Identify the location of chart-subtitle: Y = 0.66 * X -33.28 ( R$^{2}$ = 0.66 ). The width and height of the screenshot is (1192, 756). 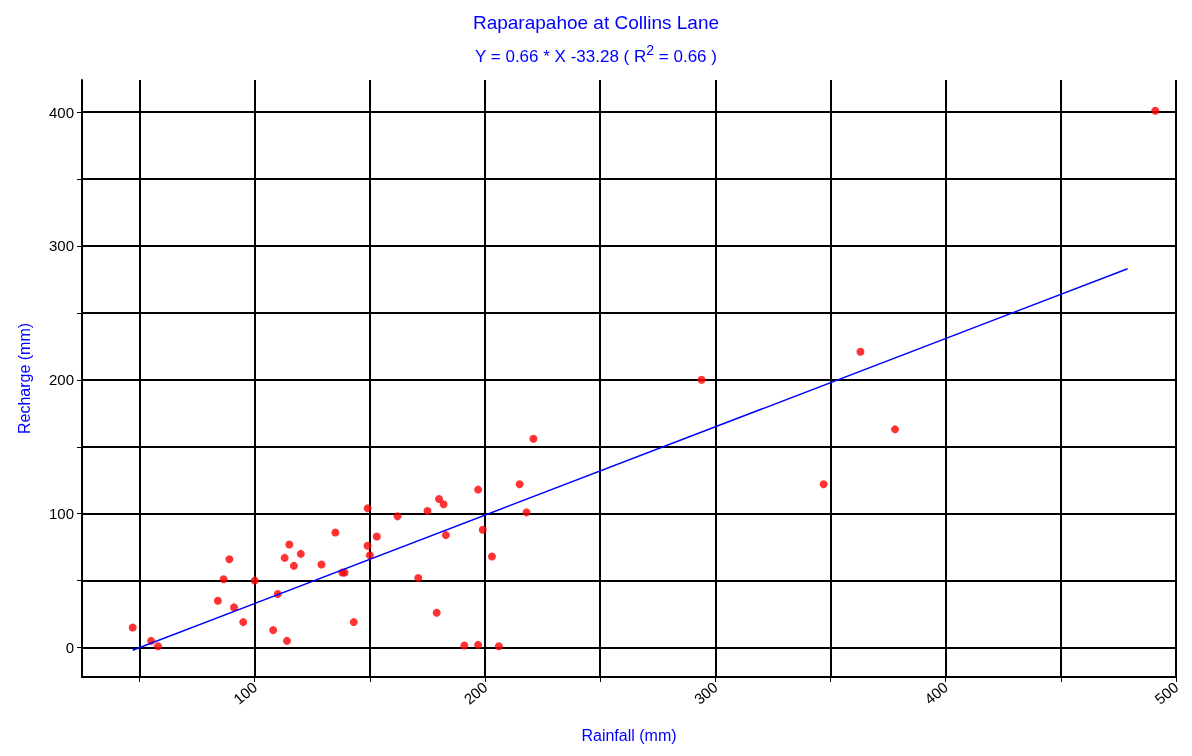
(596, 54).